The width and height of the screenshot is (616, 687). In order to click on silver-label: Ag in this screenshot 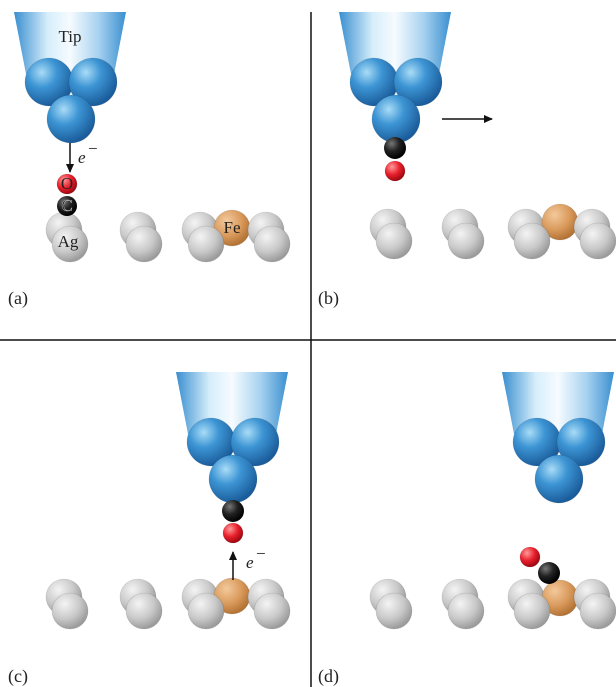, I will do `click(68, 241)`.